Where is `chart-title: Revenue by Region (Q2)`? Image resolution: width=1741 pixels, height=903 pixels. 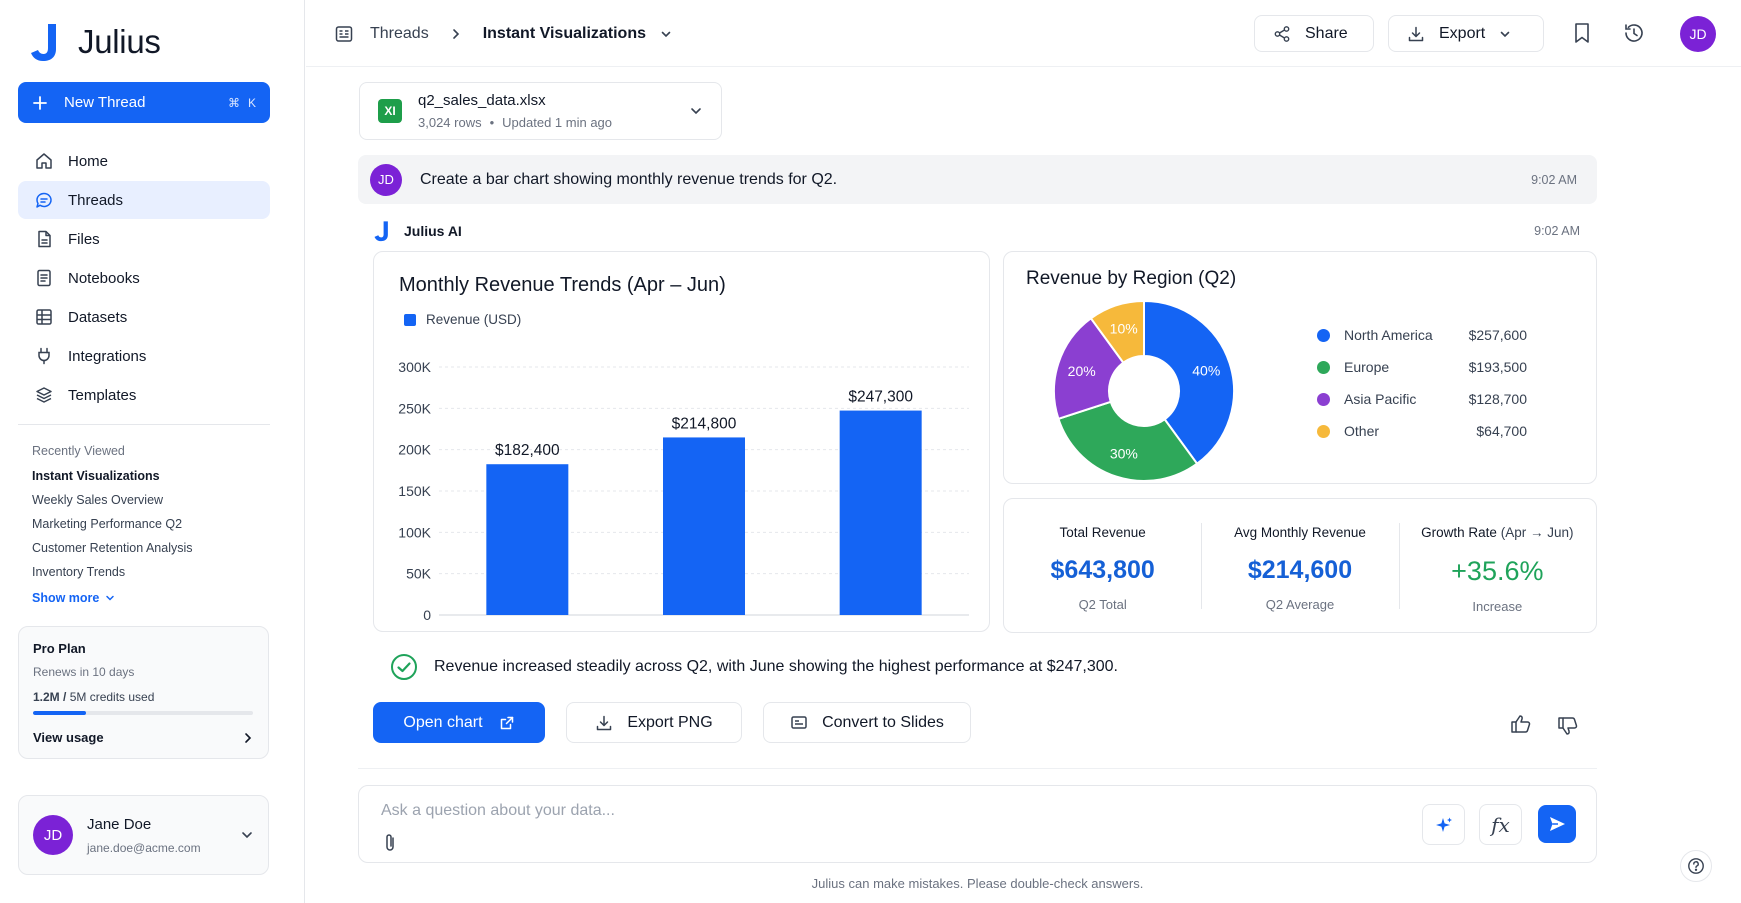 chart-title: Revenue by Region (Q2) is located at coordinates (1131, 278).